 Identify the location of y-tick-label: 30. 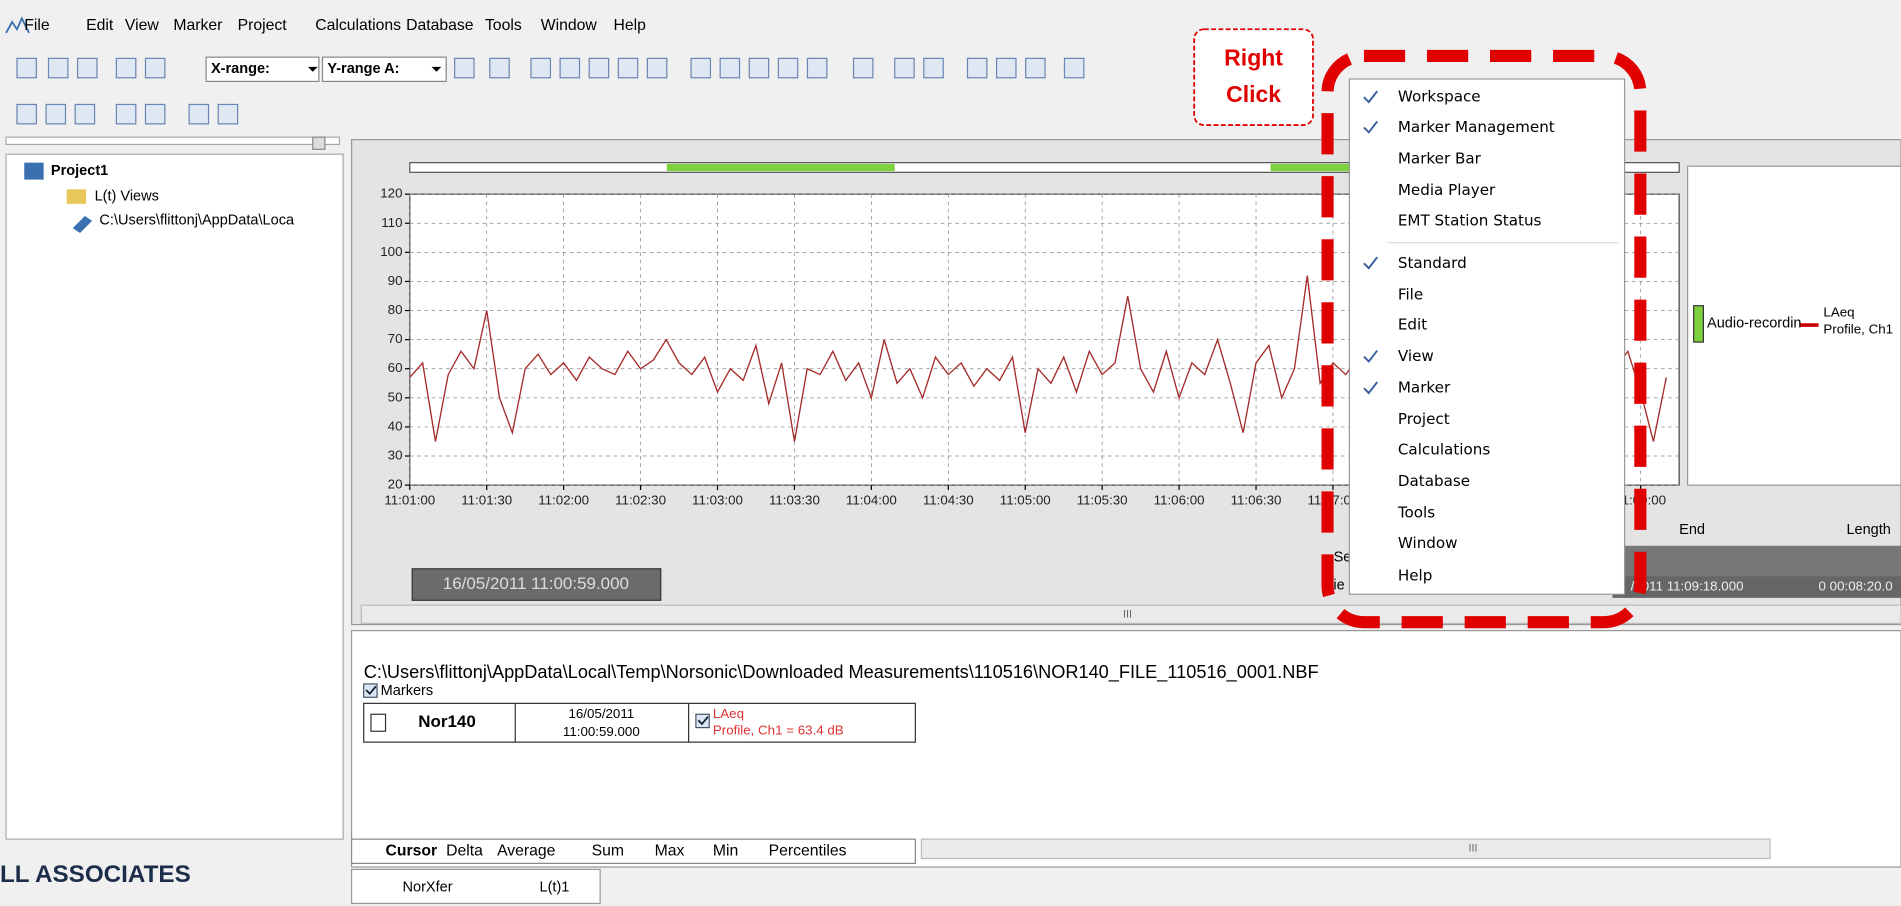
(395, 455).